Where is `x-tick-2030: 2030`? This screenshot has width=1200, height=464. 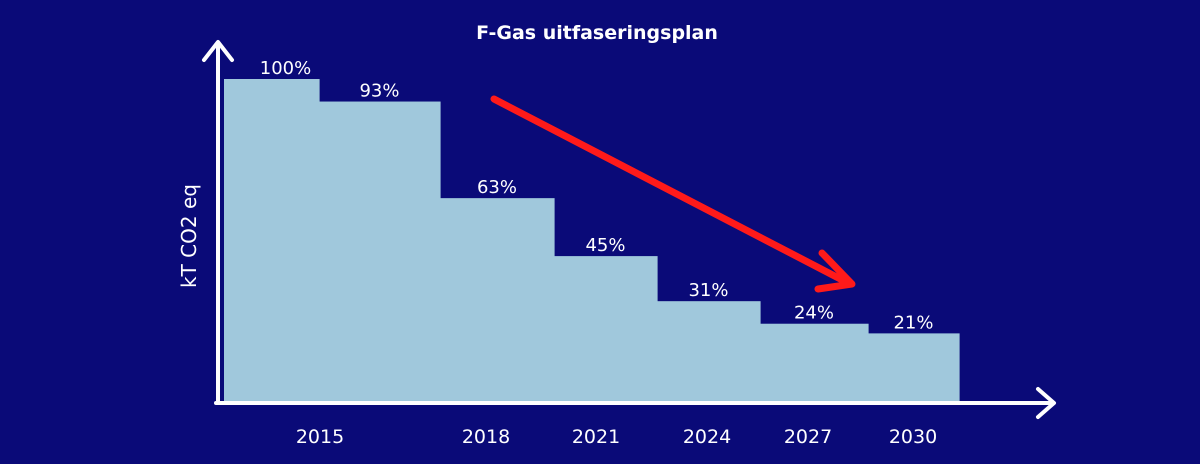
x-tick-2030: 2030 is located at coordinates (913, 437).